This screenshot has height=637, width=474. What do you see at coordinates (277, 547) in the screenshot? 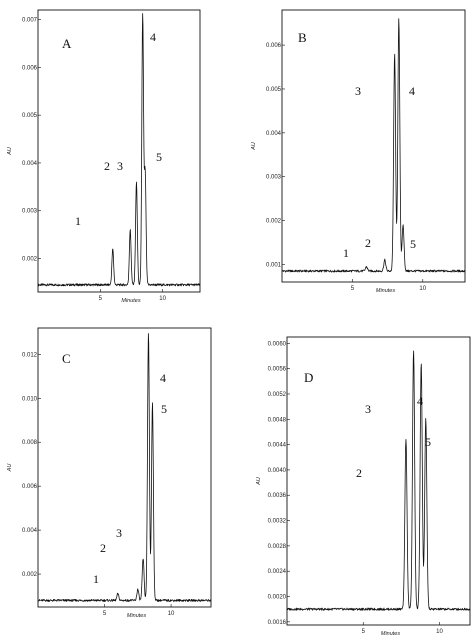
I see `y-tick-label: 0.0028` at bounding box center [277, 547].